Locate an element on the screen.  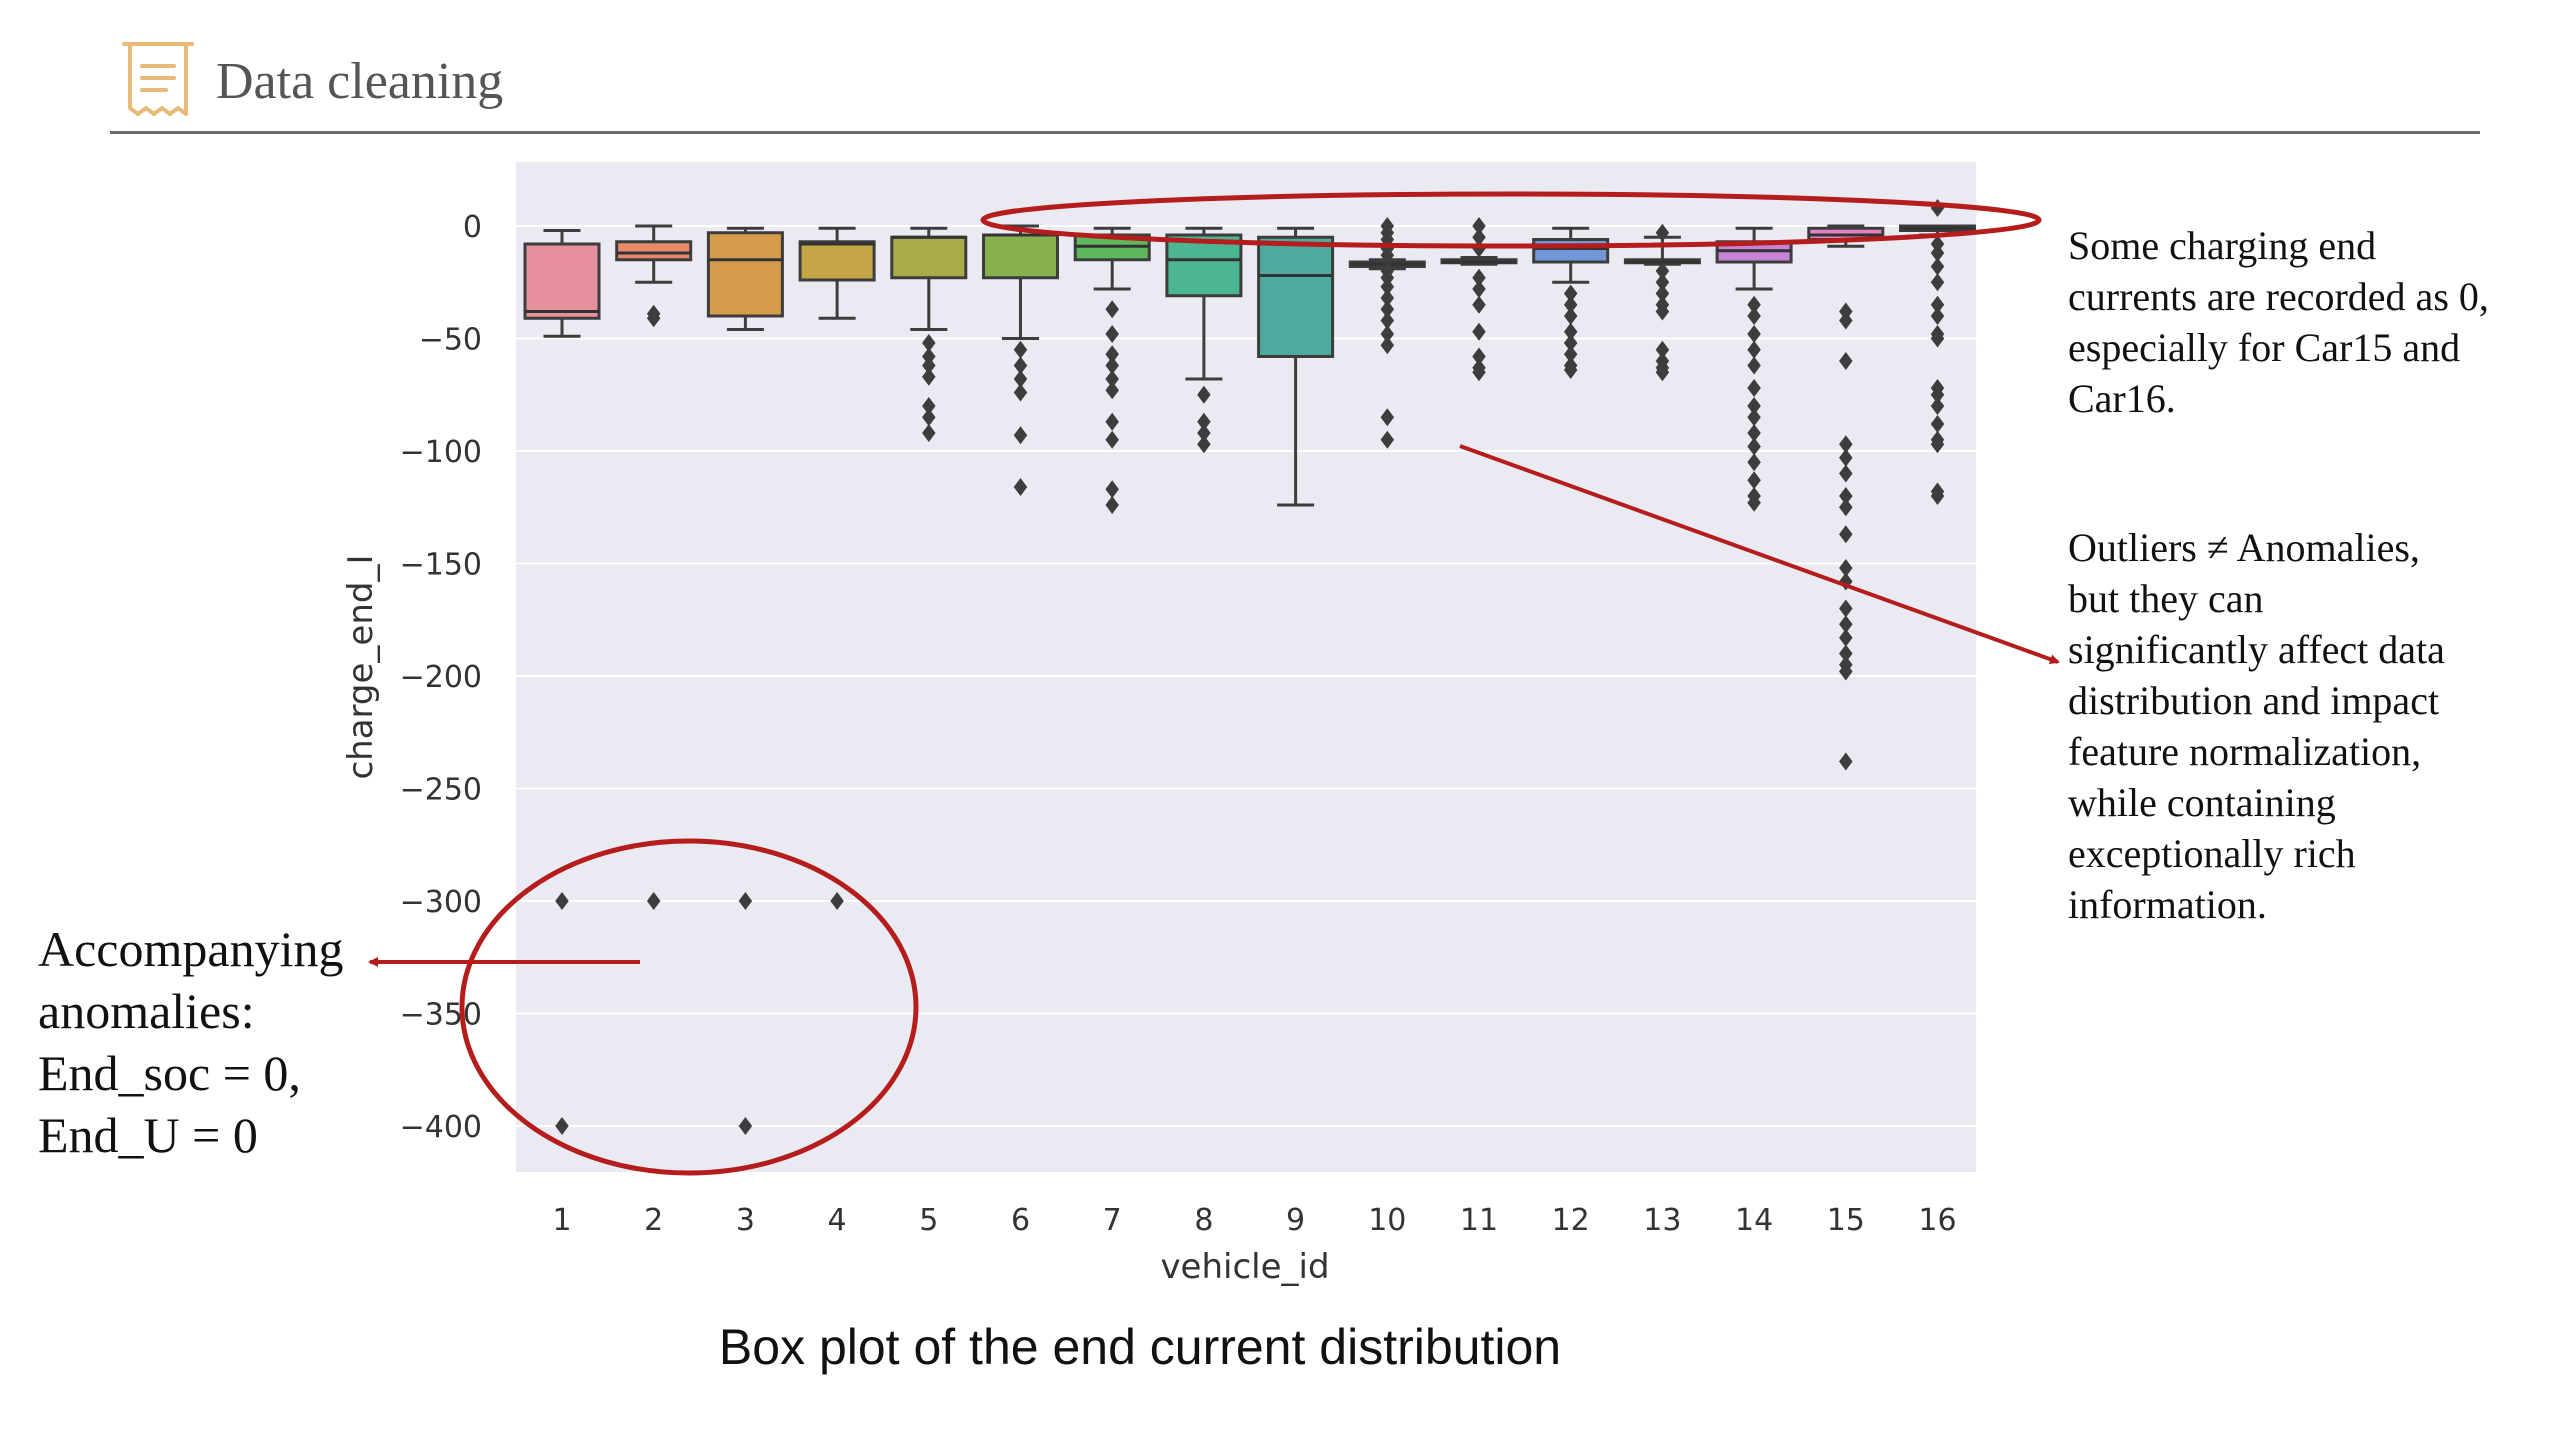
x-tick-label: 1 is located at coordinates (561, 1220).